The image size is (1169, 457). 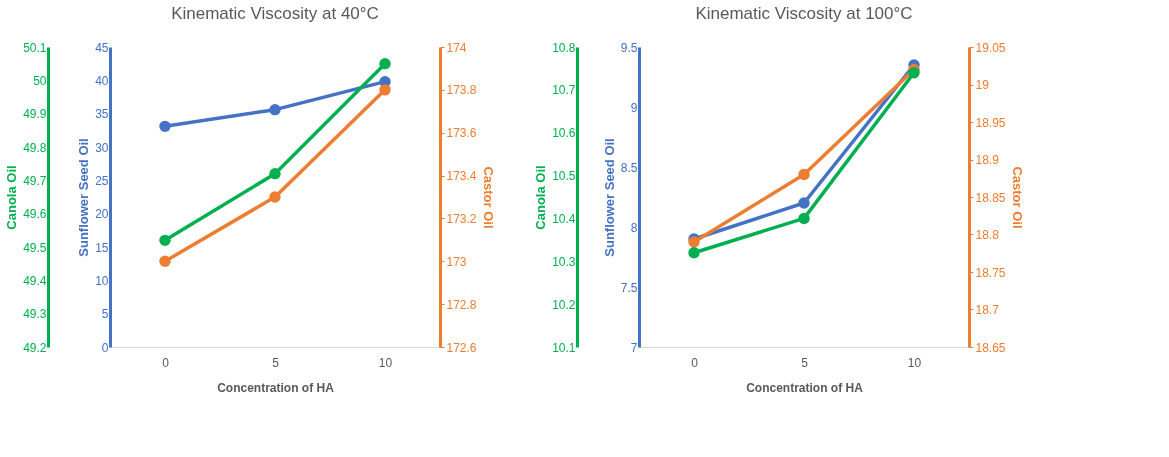 What do you see at coordinates (629, 287) in the screenshot?
I see `y-tick-label: 7.5` at bounding box center [629, 287].